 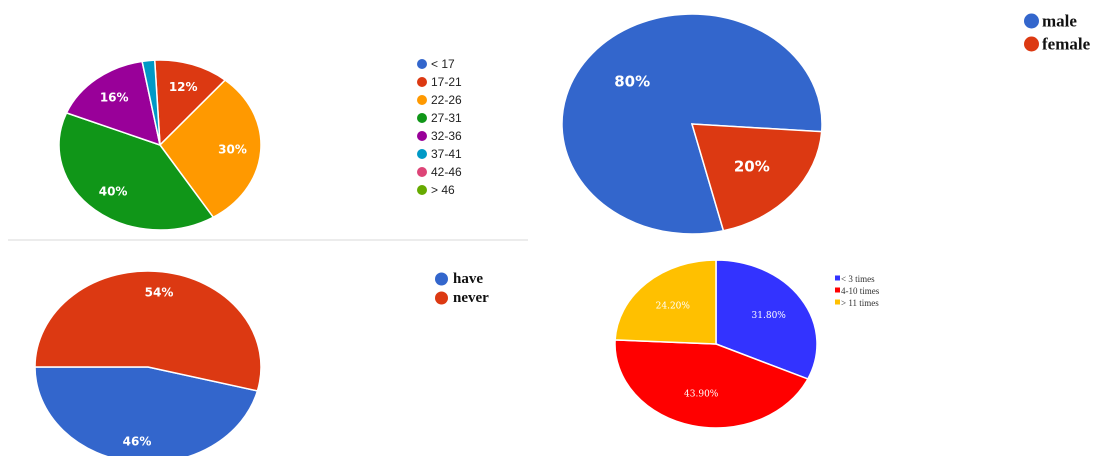 What do you see at coordinates (446, 82) in the screenshot?
I see `legend-label-17-21: 17-21` at bounding box center [446, 82].